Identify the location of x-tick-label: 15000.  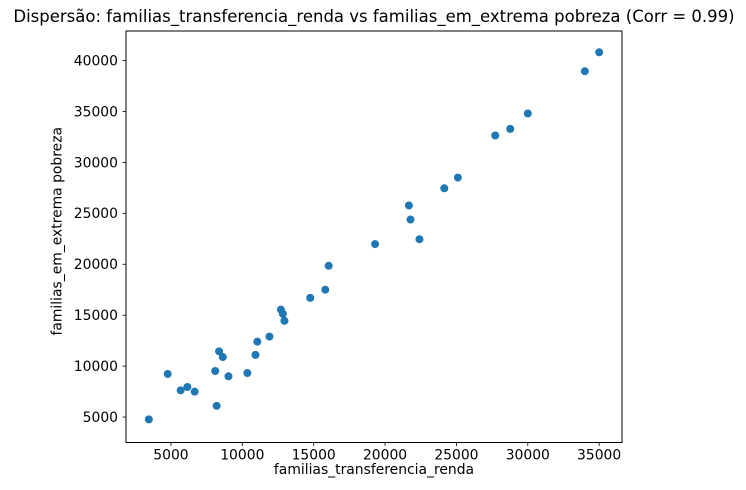
(314, 456).